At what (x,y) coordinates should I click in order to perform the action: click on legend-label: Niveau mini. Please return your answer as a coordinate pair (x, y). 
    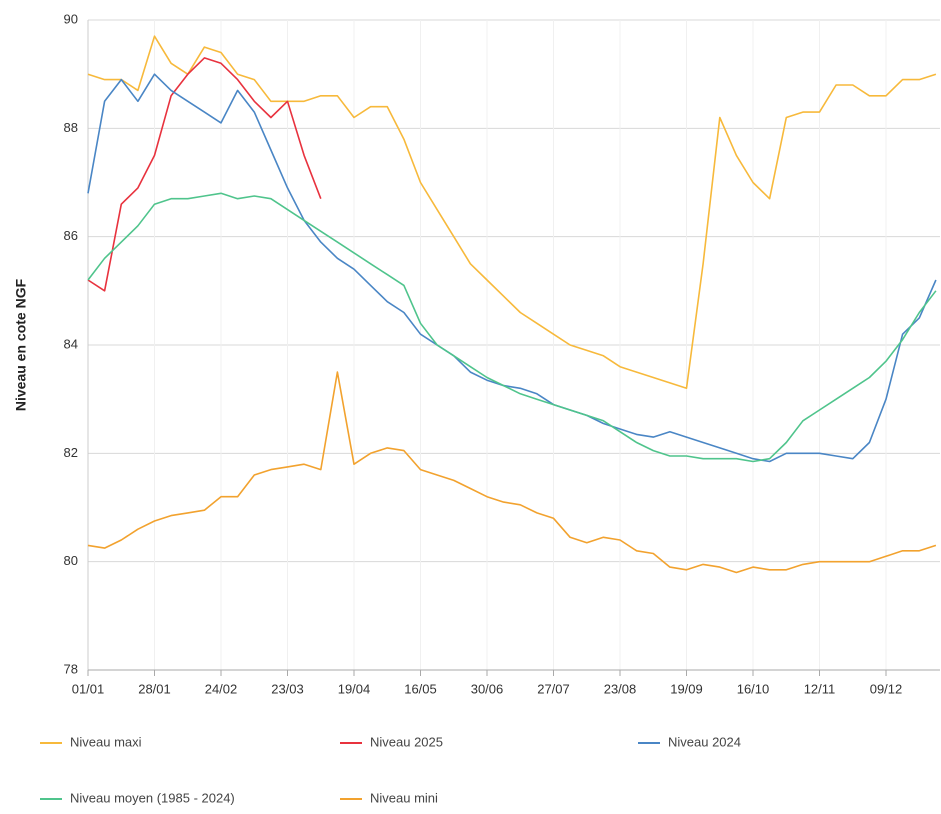
    Looking at the image, I should click on (404, 797).